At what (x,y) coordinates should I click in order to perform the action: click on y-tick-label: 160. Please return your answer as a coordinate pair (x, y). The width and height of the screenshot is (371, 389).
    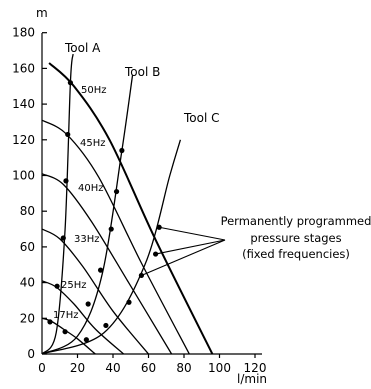
    Looking at the image, I should click on (23, 68).